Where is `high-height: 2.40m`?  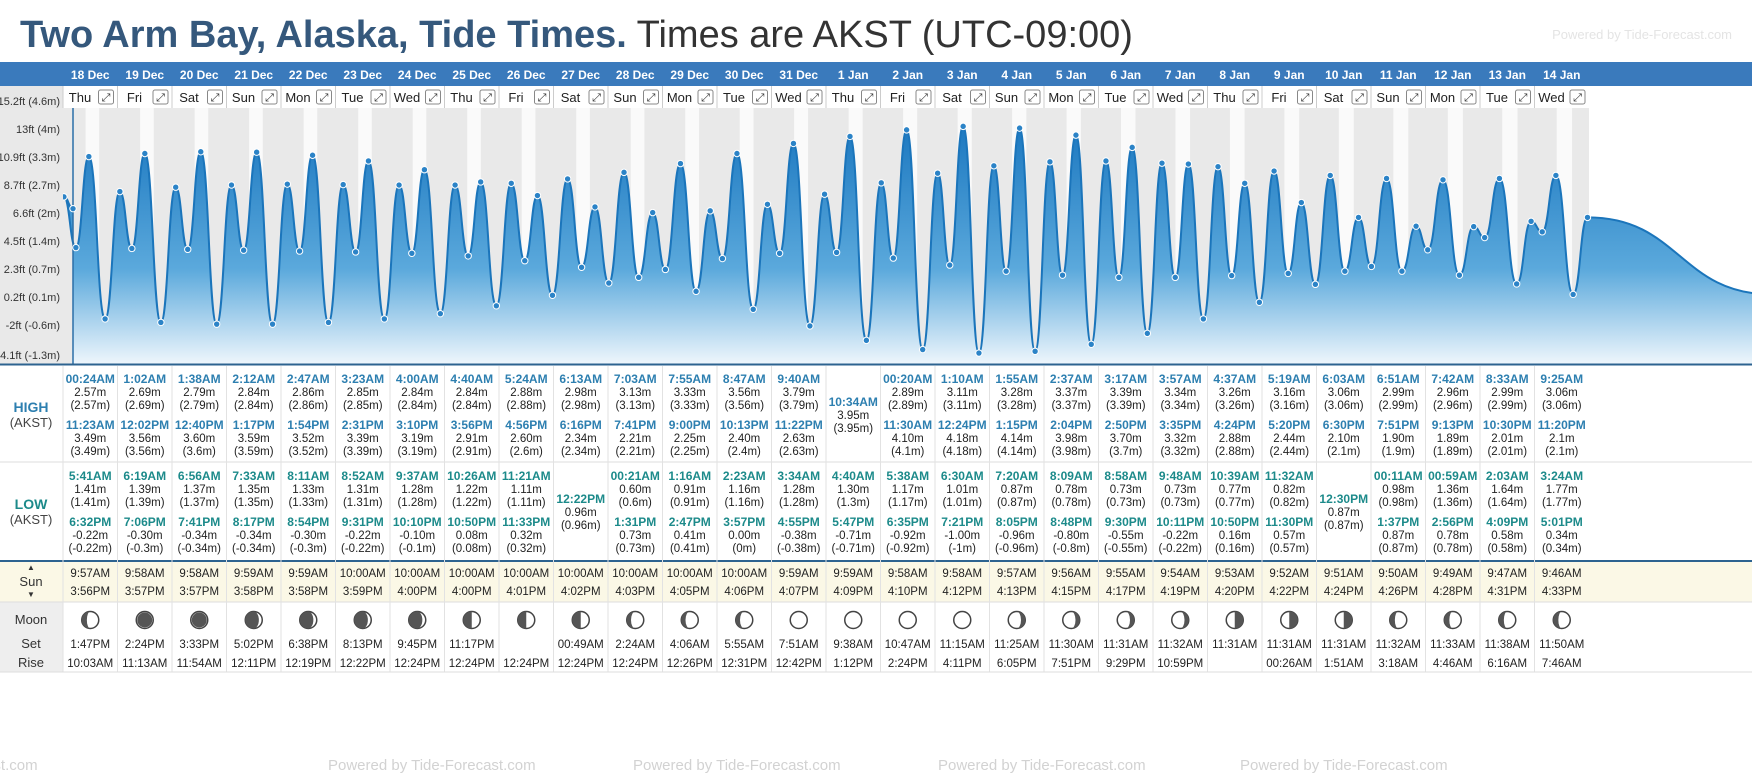 high-height: 2.40m is located at coordinates (744, 439).